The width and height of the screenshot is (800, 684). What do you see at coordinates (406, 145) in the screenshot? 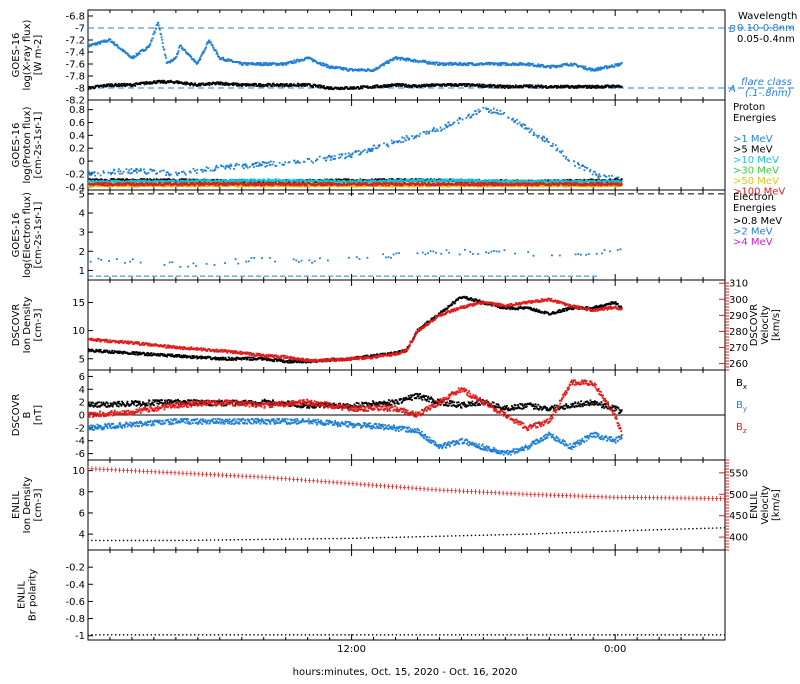
I see `panel-proton` at bounding box center [406, 145].